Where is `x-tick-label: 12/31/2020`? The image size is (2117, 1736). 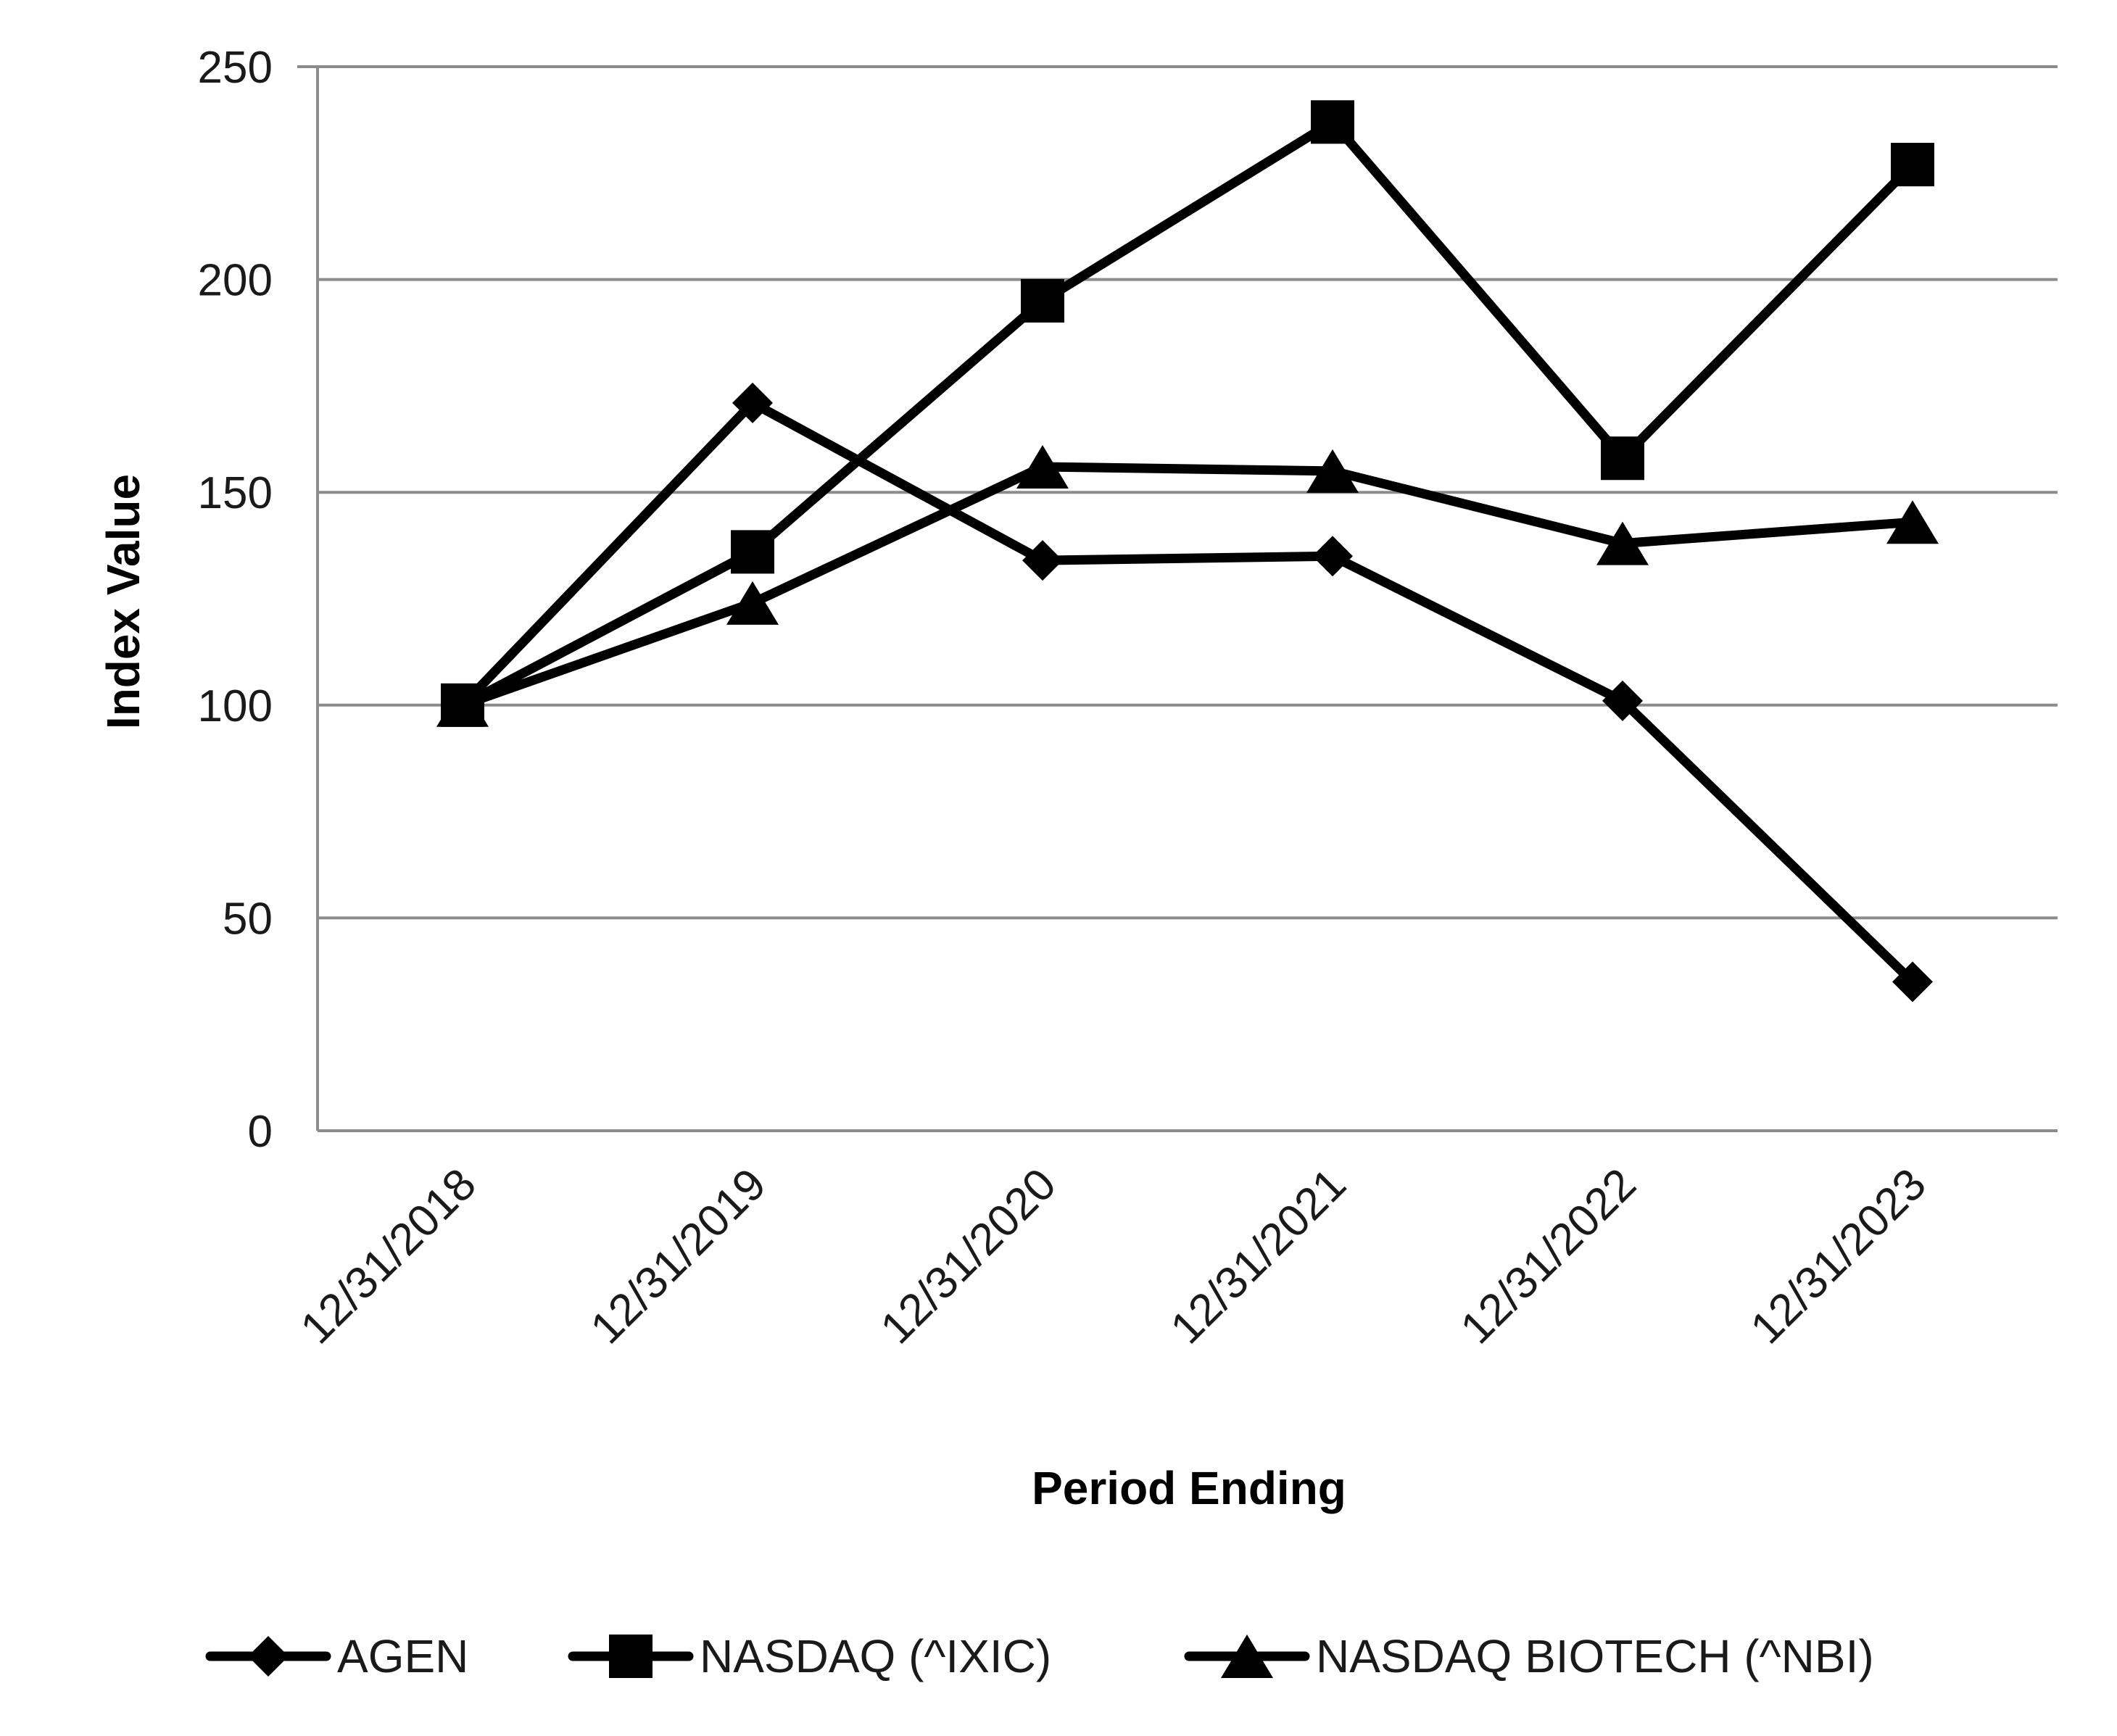 x-tick-label: 12/31/2020 is located at coordinates (969, 1256).